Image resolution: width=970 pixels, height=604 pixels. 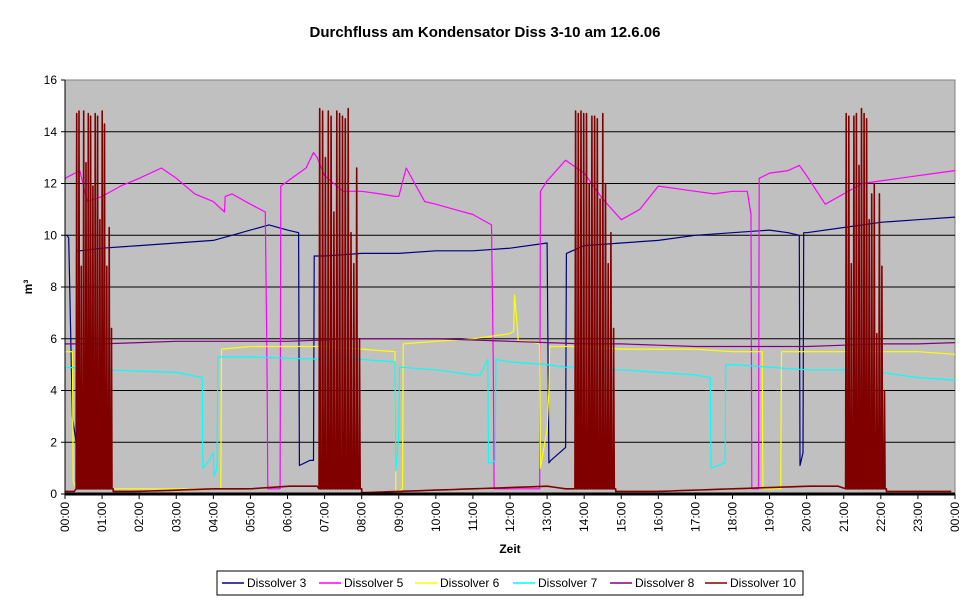 I want to click on y-tick-label: 12, so click(x=51, y=184).